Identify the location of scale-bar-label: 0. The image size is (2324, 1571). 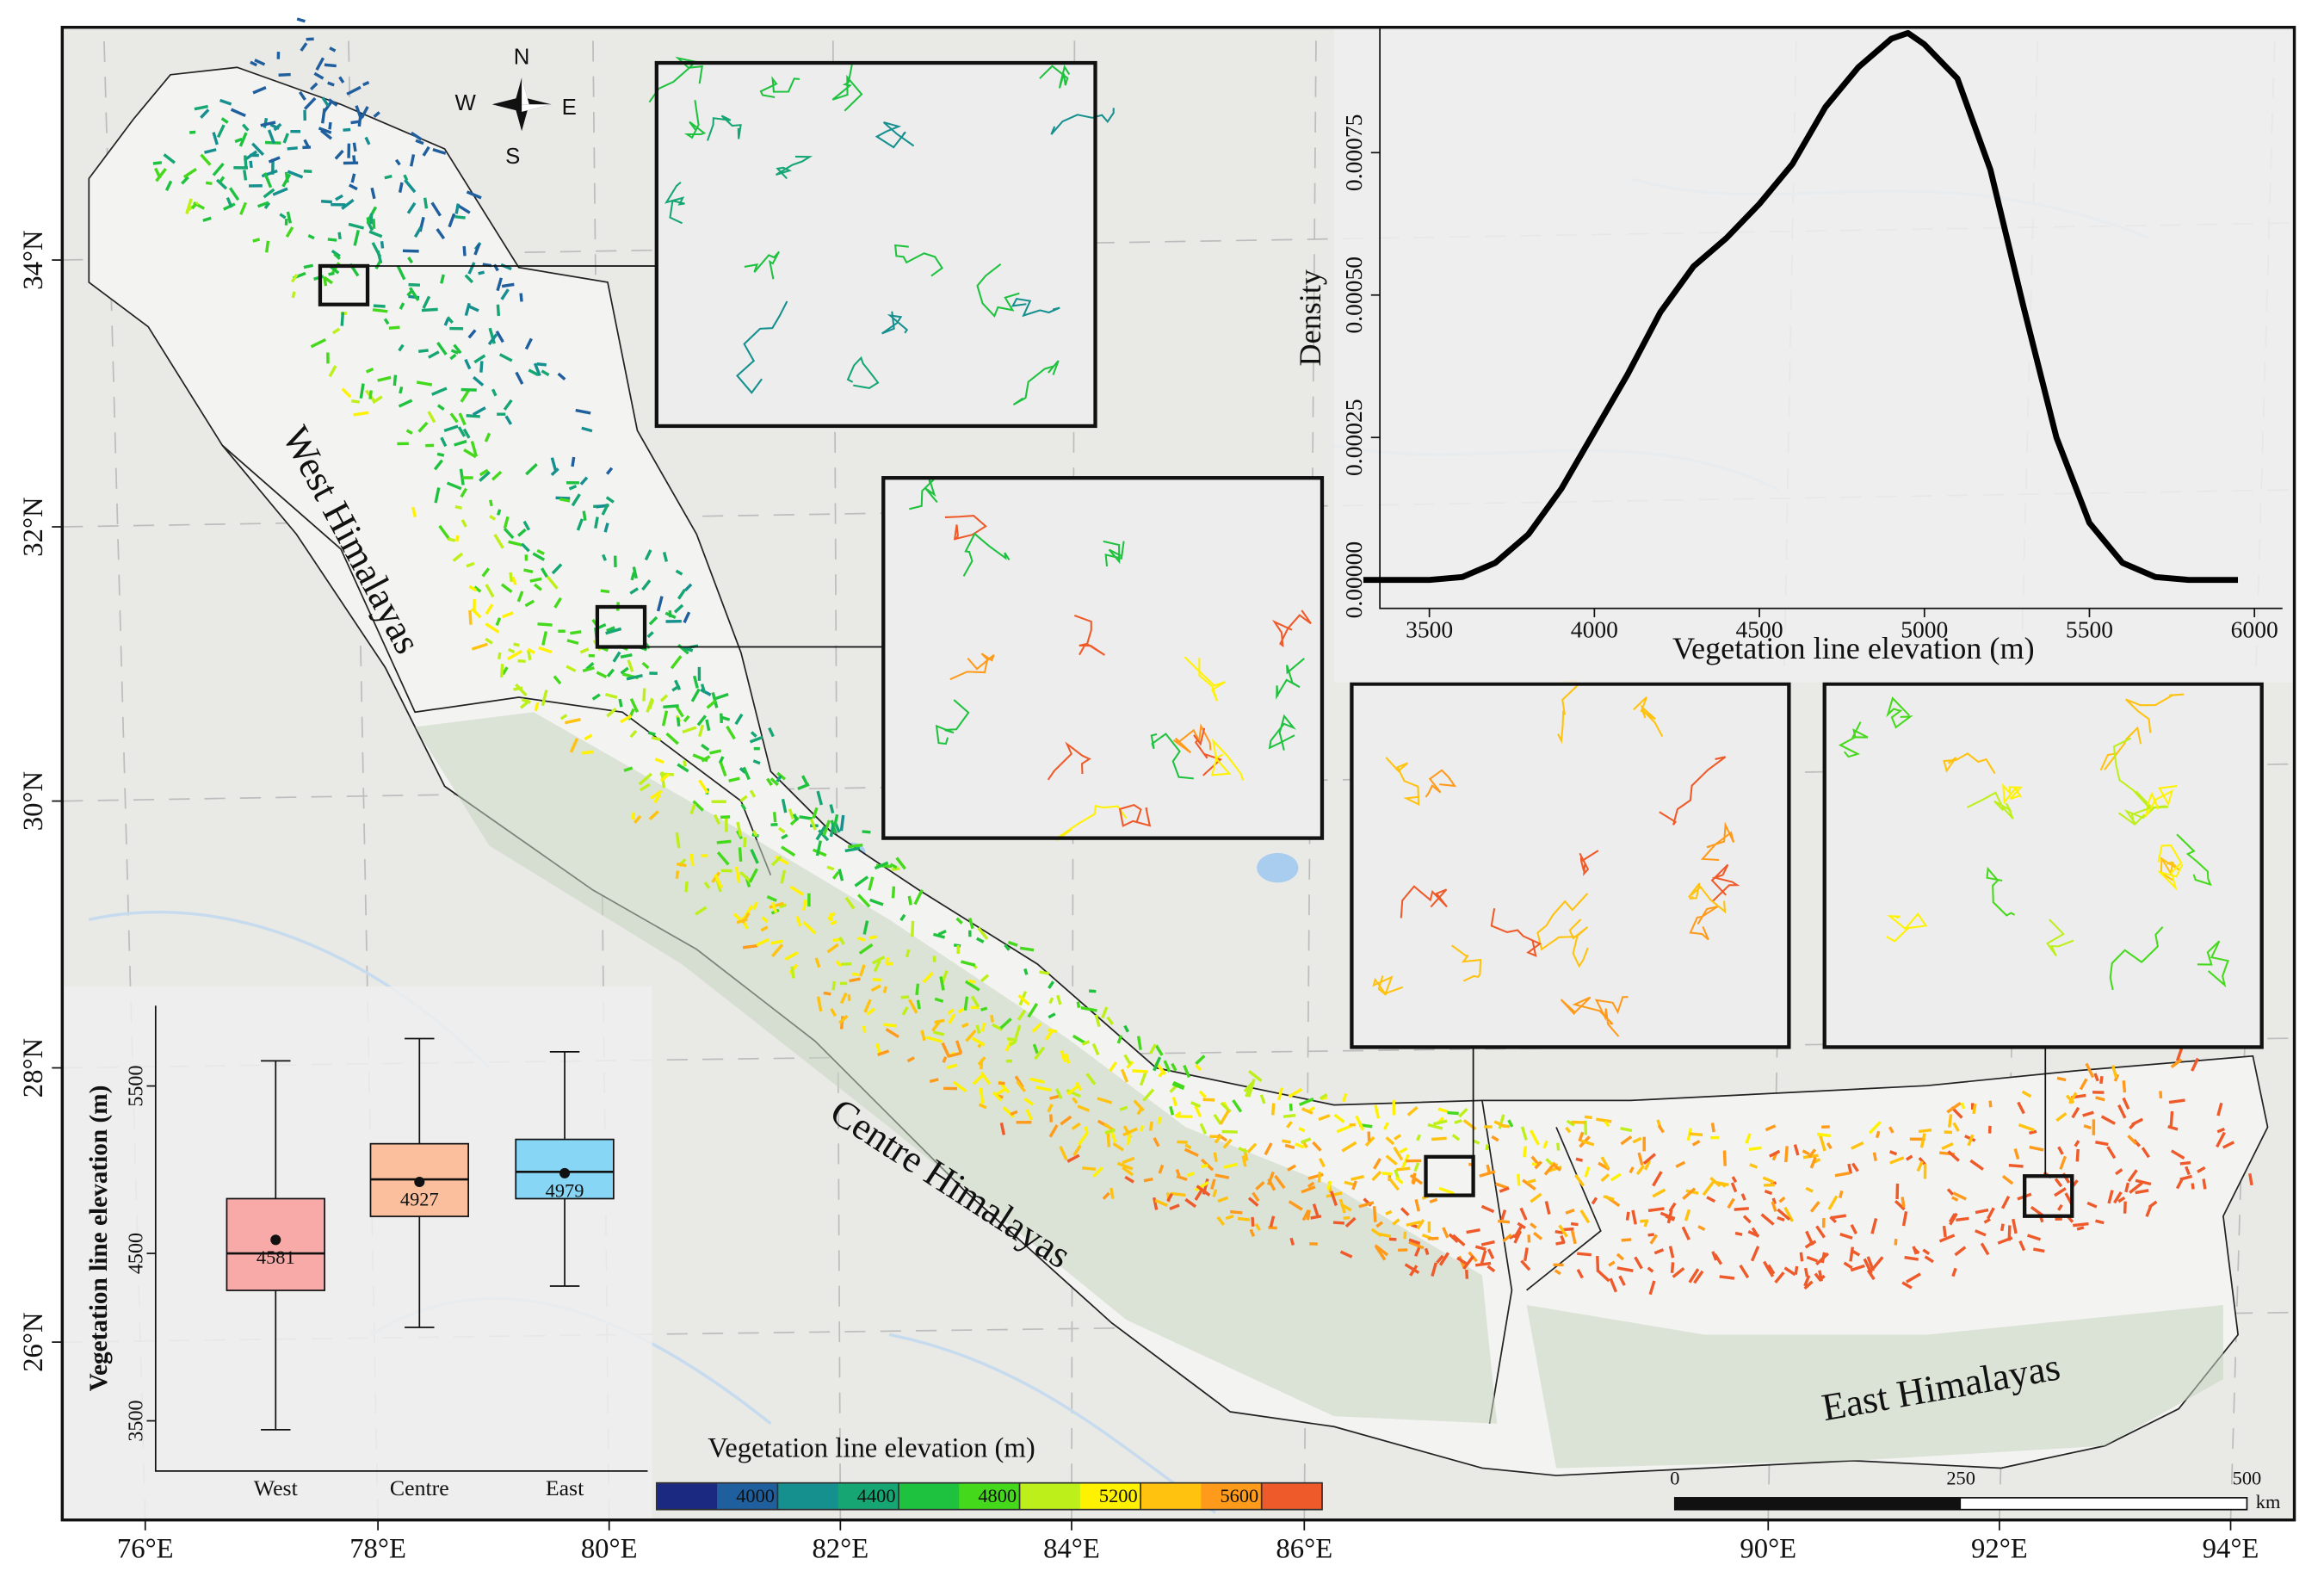
(1674, 1477).